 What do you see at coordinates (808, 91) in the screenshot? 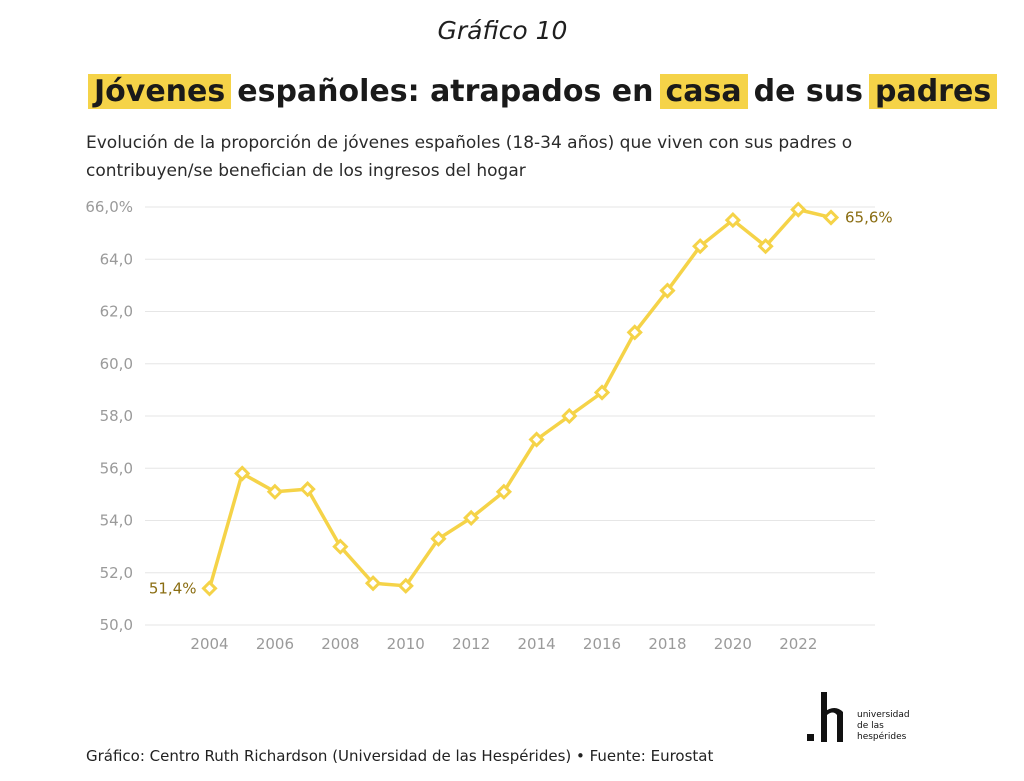
I see `title-text-2: de sus` at bounding box center [808, 91].